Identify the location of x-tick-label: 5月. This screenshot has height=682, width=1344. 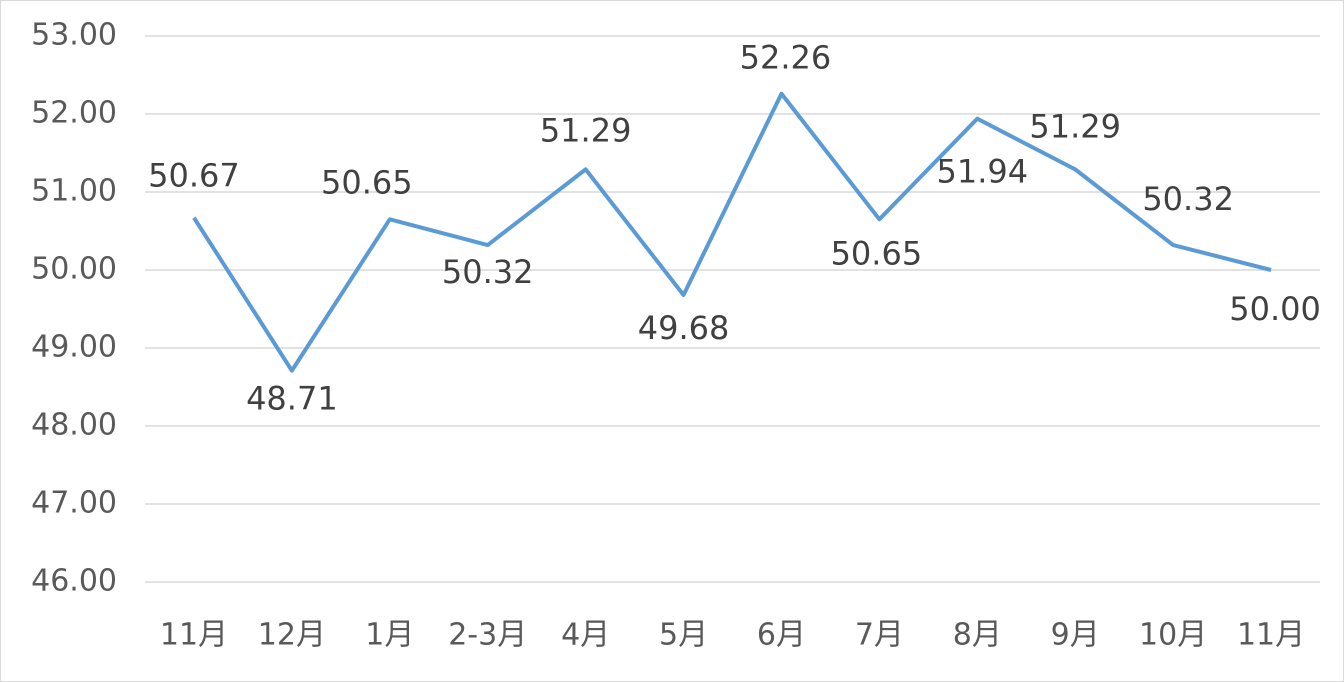
(683, 635).